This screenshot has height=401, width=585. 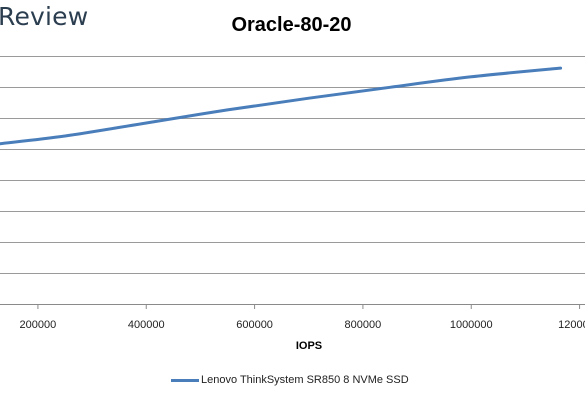 I want to click on x-tick-label: 1000000, so click(x=471, y=325).